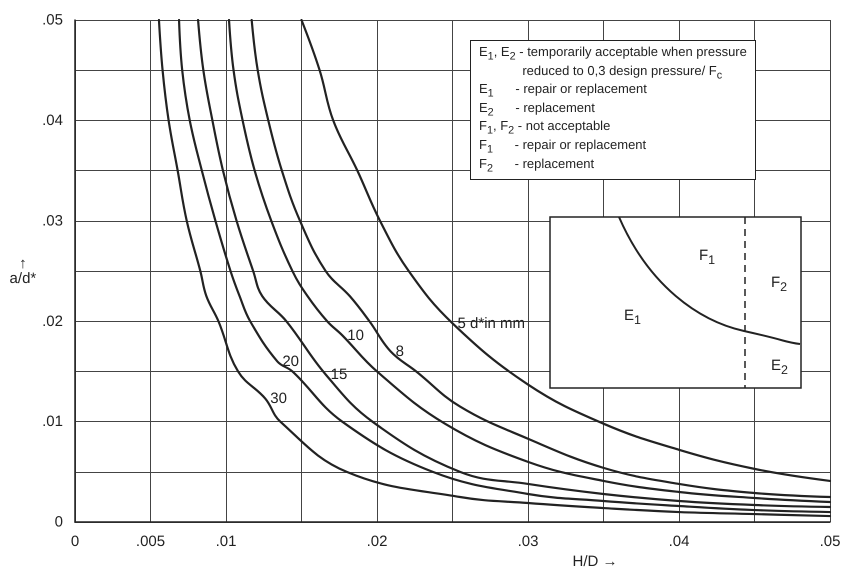 This screenshot has width=844, height=574. Describe the element at coordinates (779, 284) in the screenshot. I see `annotation: F$_{2}$` at that location.